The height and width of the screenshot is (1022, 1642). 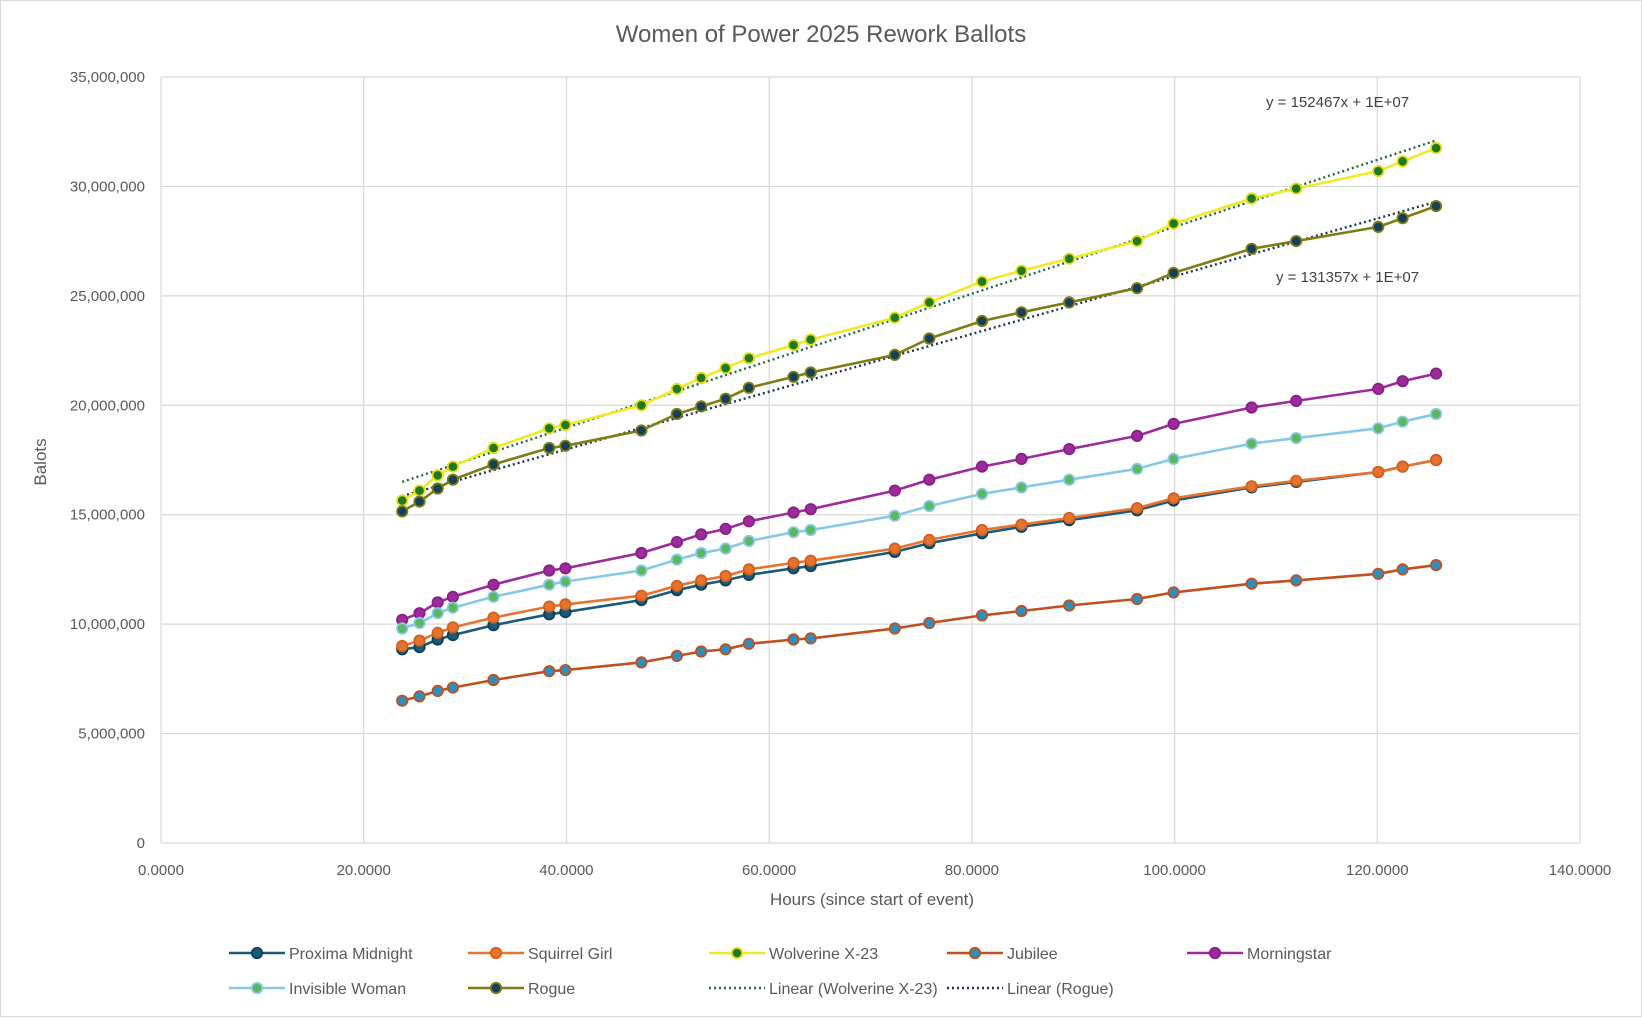 I want to click on y-tick-label: 0, so click(x=141, y=843).